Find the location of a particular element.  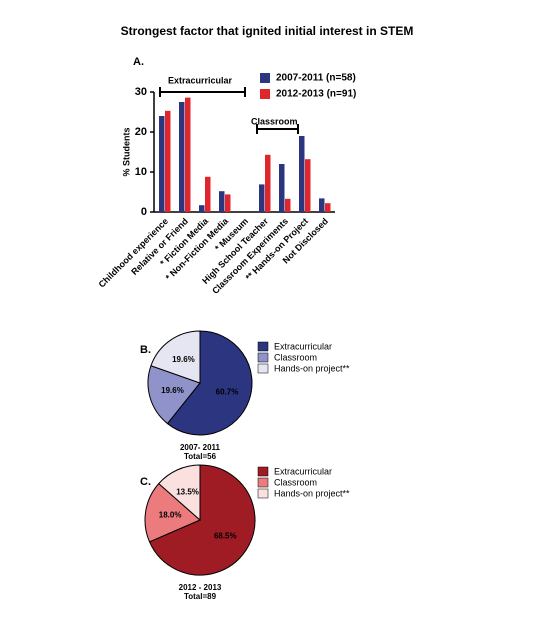

y-tick-label: 30 is located at coordinates (141, 92).